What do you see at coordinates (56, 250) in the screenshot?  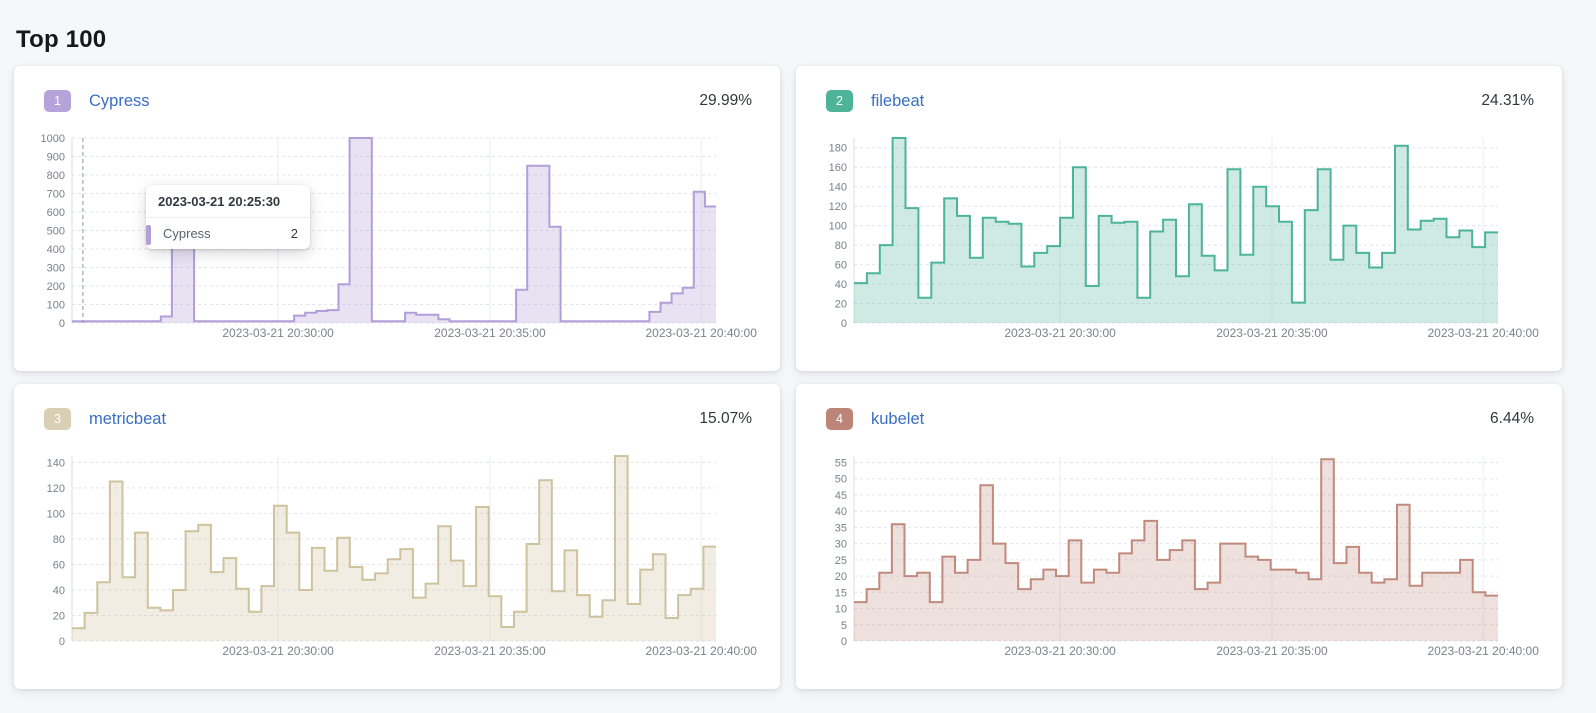 I see `svg-text: 400` at bounding box center [56, 250].